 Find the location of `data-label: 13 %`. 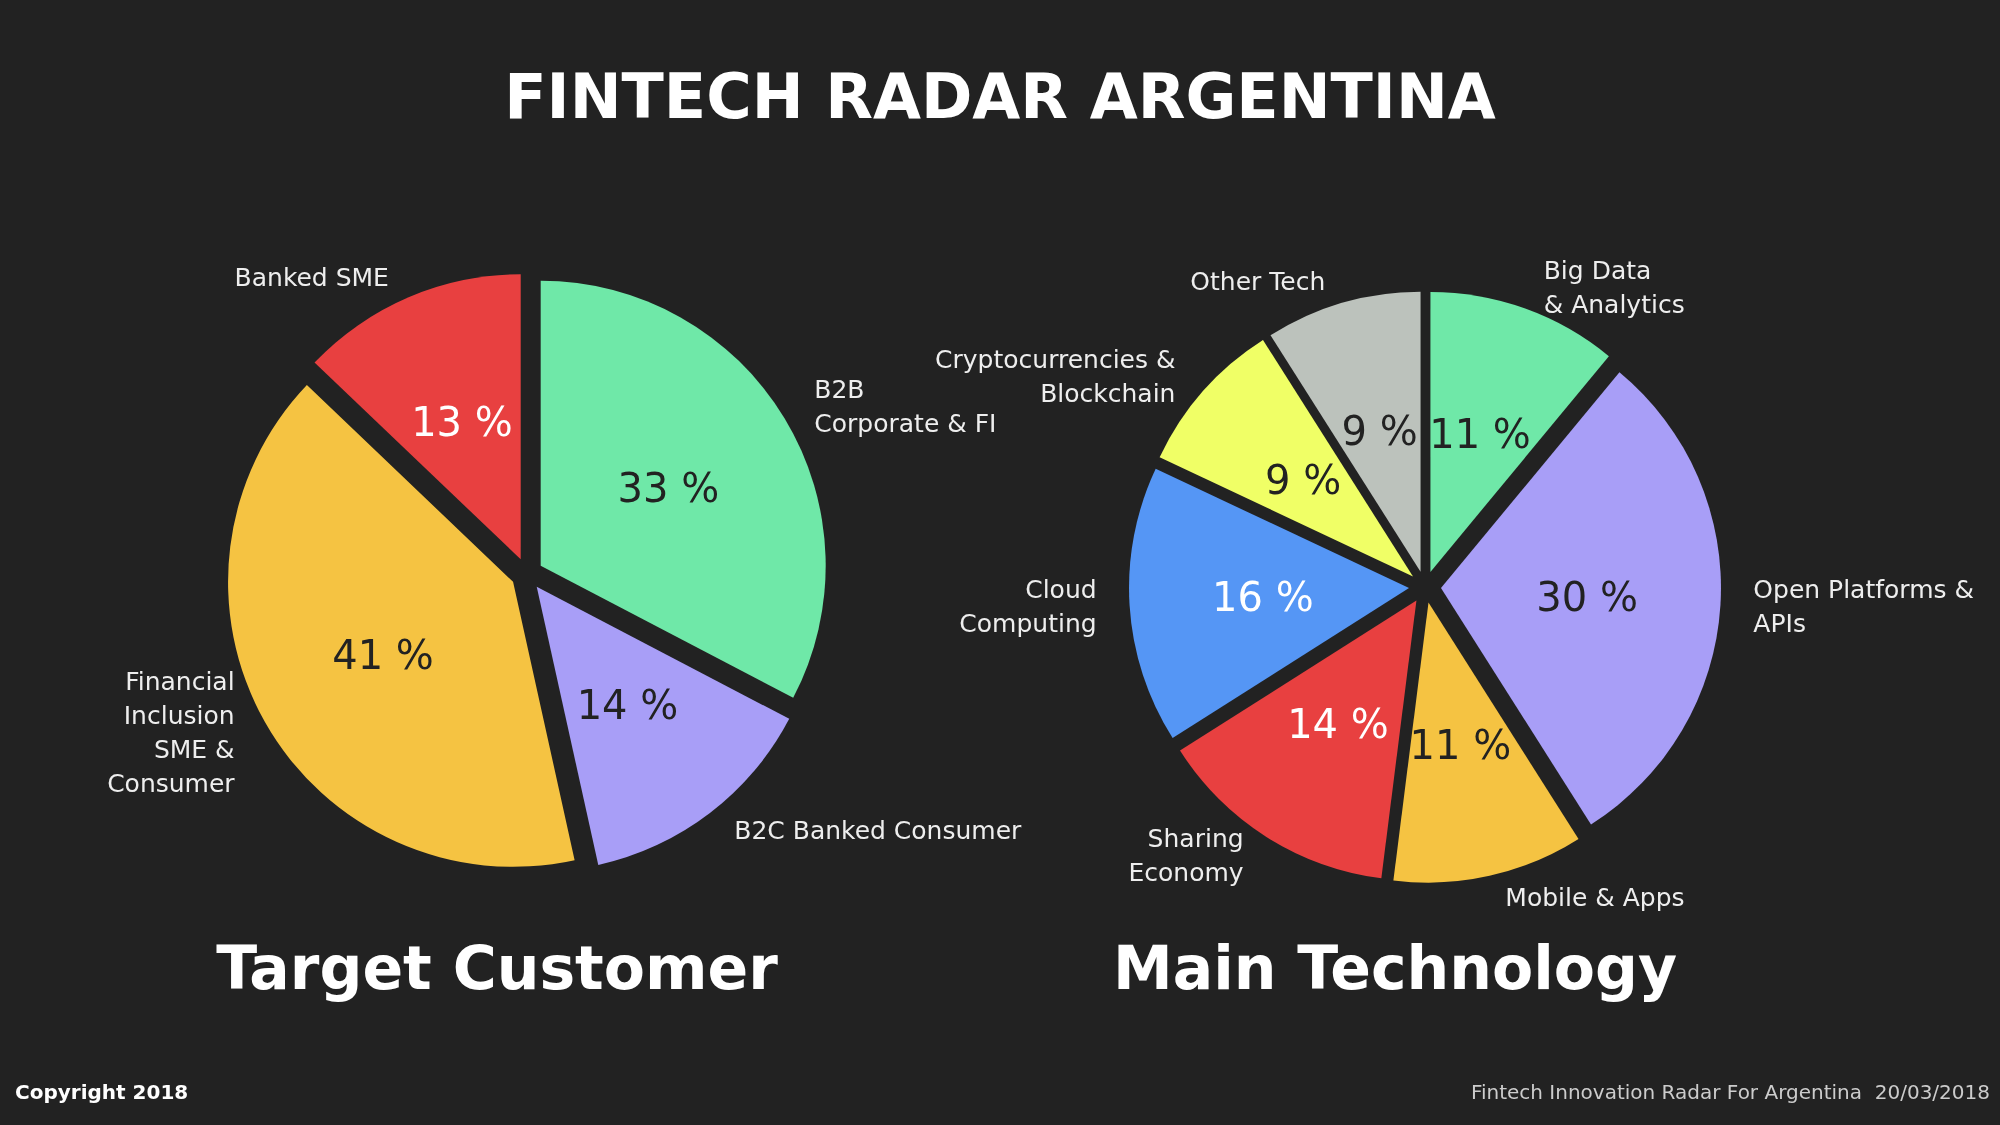

data-label: 13 % is located at coordinates (462, 422).